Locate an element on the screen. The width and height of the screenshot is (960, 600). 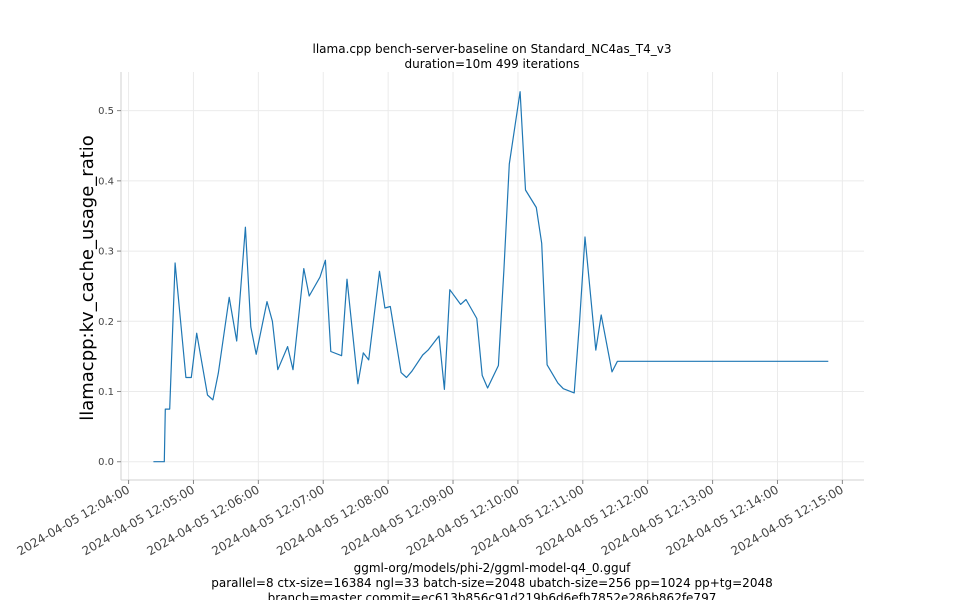
x-tick-label: 2024-04-05 12:08:00 is located at coordinates (332, 520).